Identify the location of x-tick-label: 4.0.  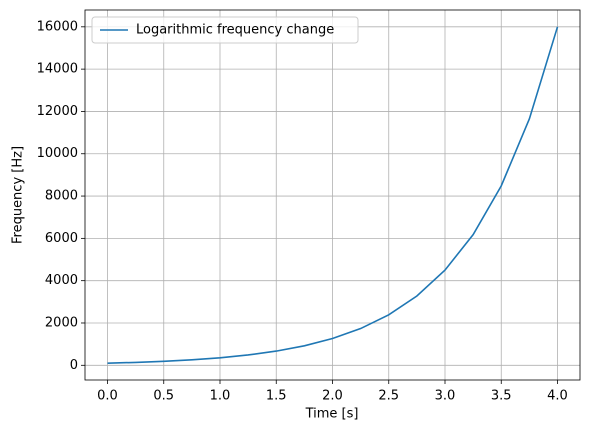
(557, 396).